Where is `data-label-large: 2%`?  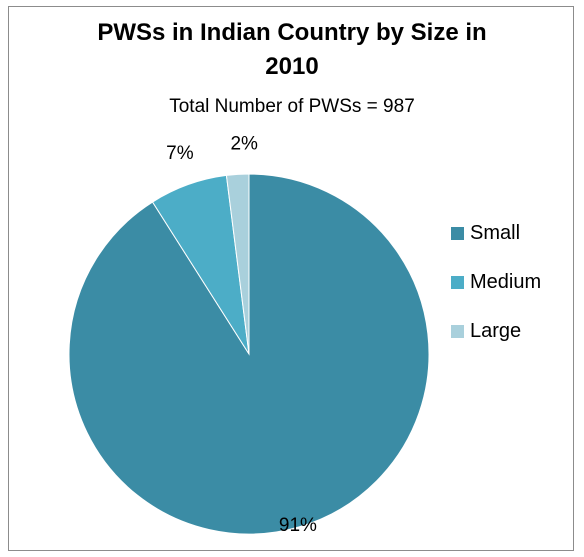
data-label-large: 2% is located at coordinates (244, 143).